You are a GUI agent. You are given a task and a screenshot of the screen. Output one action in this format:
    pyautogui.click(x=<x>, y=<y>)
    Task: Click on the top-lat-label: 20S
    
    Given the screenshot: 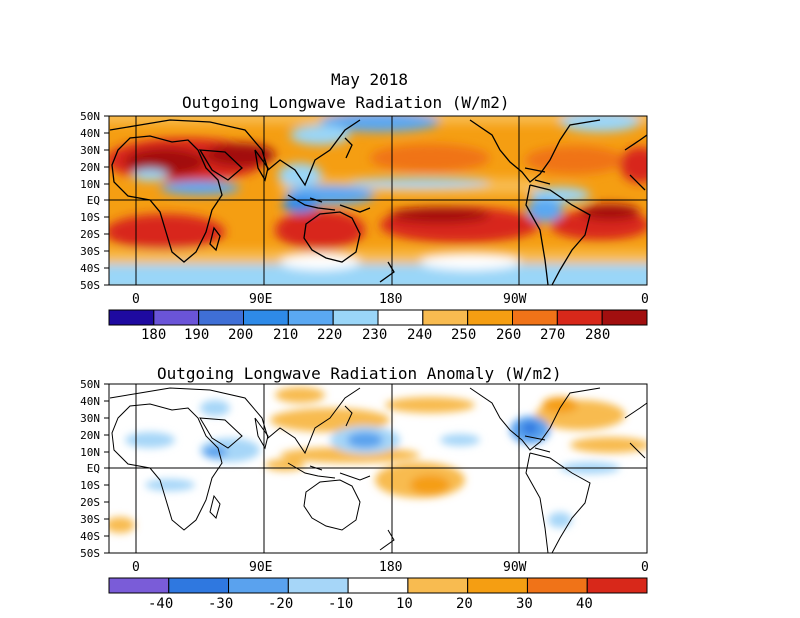 What is the action you would take?
    pyautogui.click(x=90, y=234)
    